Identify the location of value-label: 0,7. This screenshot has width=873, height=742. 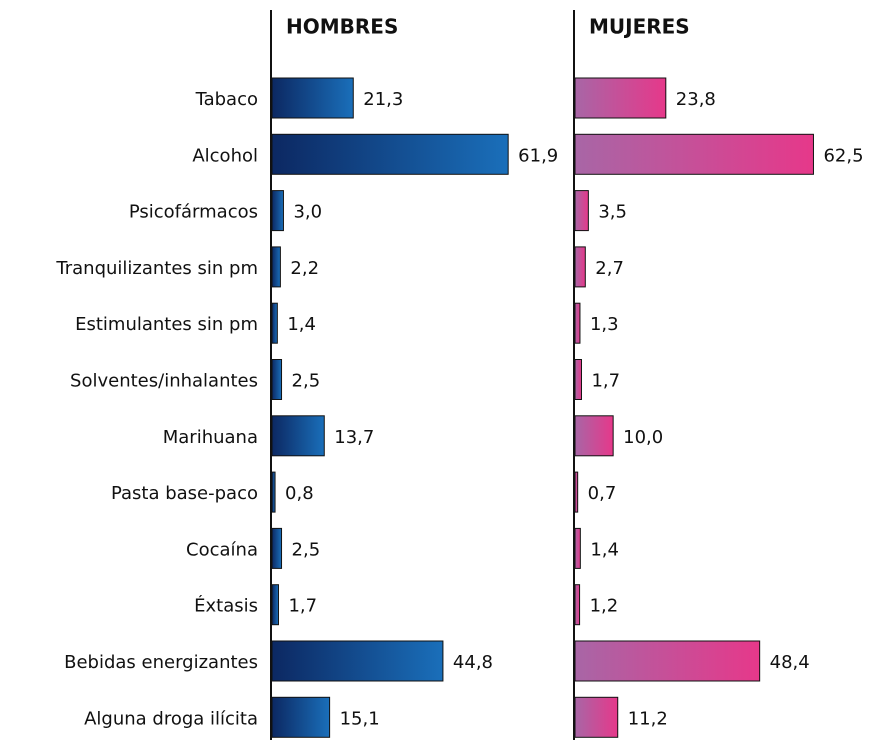
(602, 493).